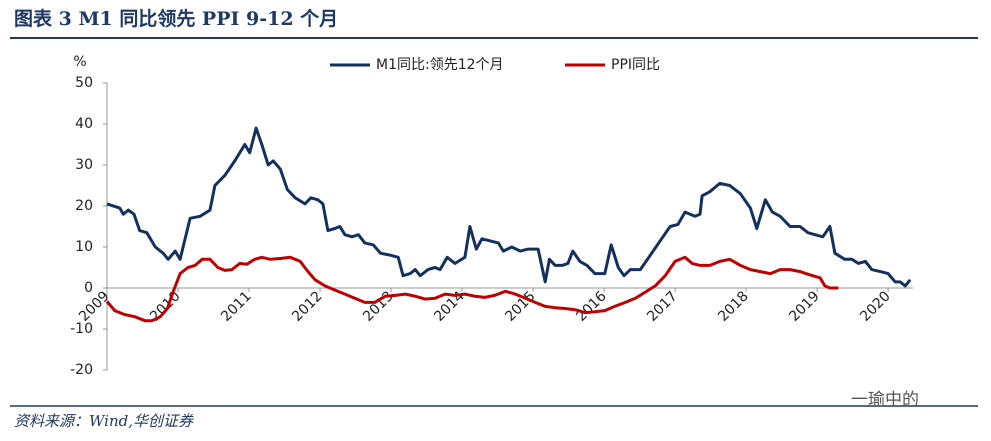  I want to click on watermark: 一瑜中的, so click(885, 400).